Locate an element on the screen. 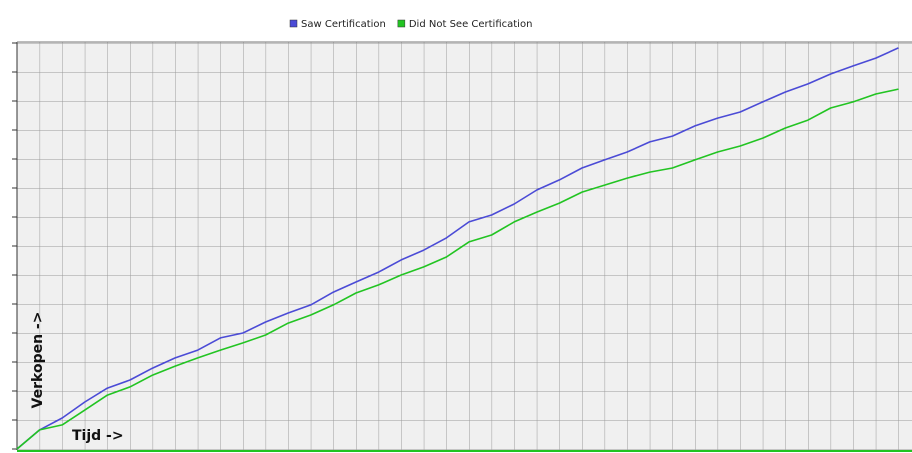 The width and height of the screenshot is (912, 453). legend-label: Saw Certification is located at coordinates (343, 24).